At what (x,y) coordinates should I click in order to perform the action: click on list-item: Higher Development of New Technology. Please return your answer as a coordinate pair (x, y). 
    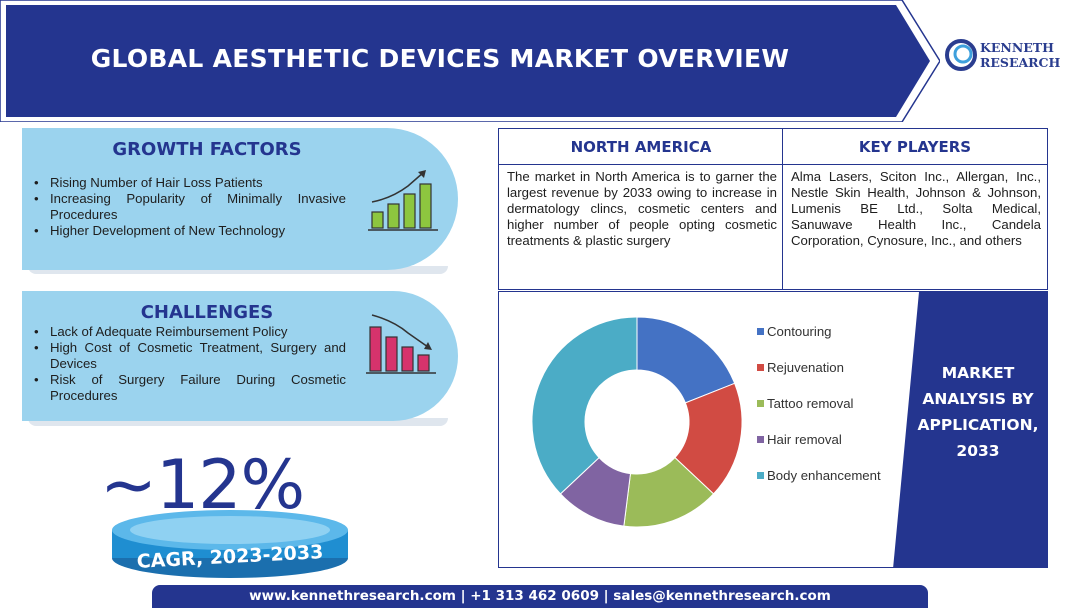
    Looking at the image, I should click on (190, 231).